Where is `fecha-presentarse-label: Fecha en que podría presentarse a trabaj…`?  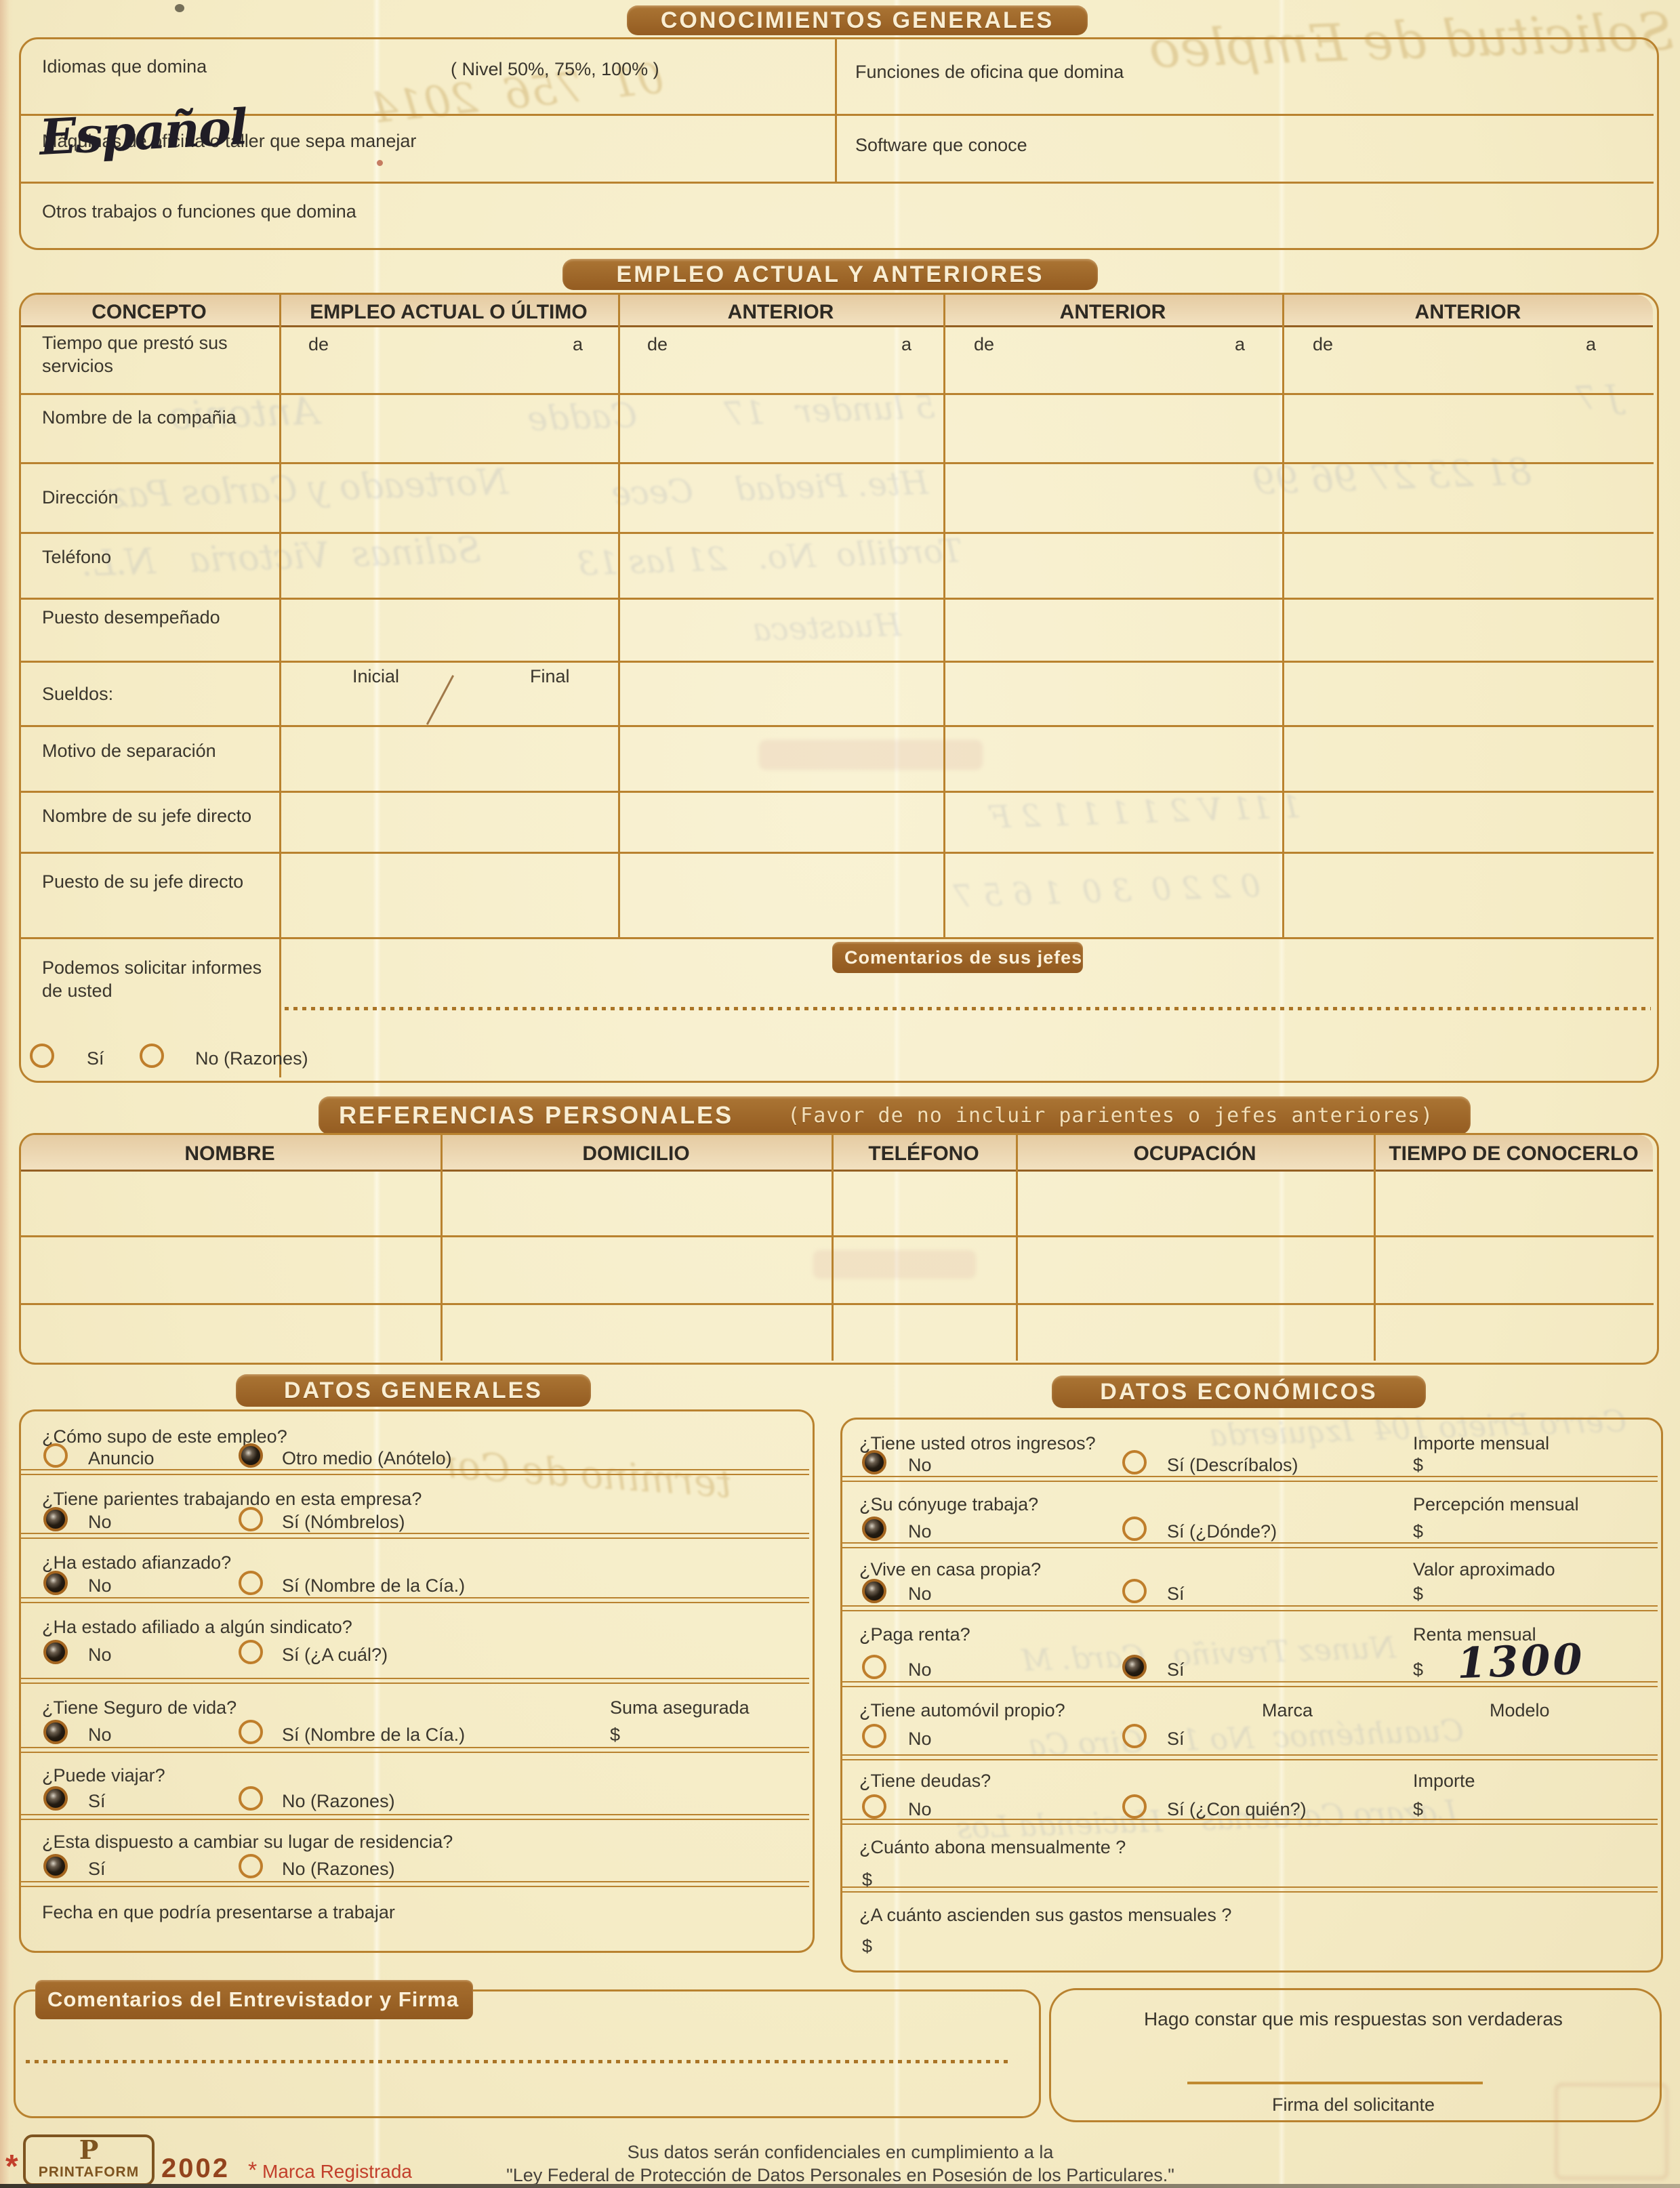 fecha-presentarse-label: Fecha en que podría presentarse a trabaj… is located at coordinates (218, 1912).